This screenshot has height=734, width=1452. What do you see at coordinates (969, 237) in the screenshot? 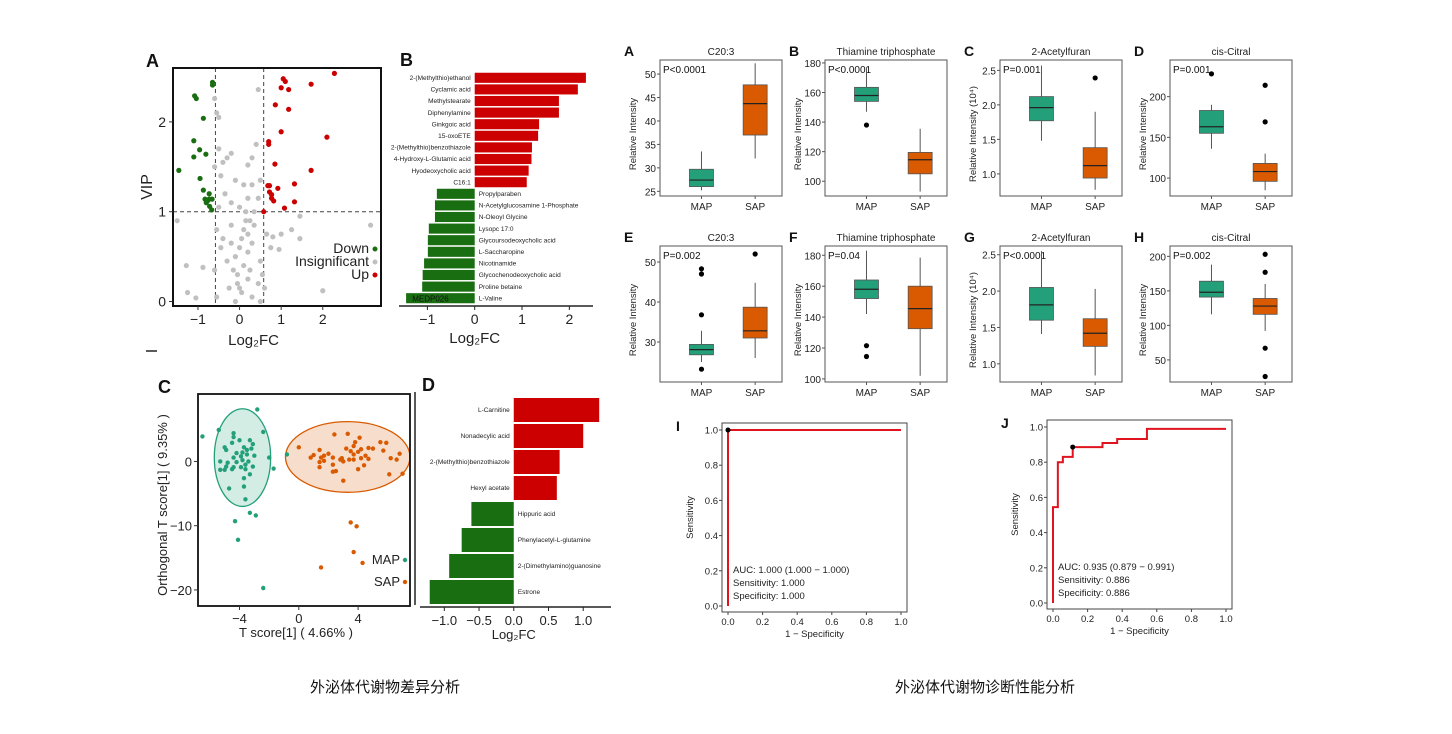
I see `panel-label: G` at bounding box center [969, 237].